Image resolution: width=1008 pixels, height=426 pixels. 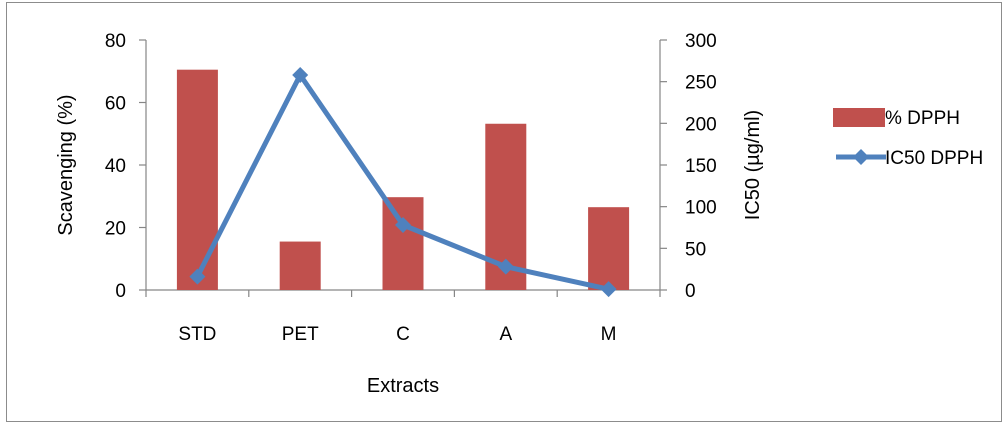 I want to click on y2-tick-label: 0, so click(x=690, y=291).